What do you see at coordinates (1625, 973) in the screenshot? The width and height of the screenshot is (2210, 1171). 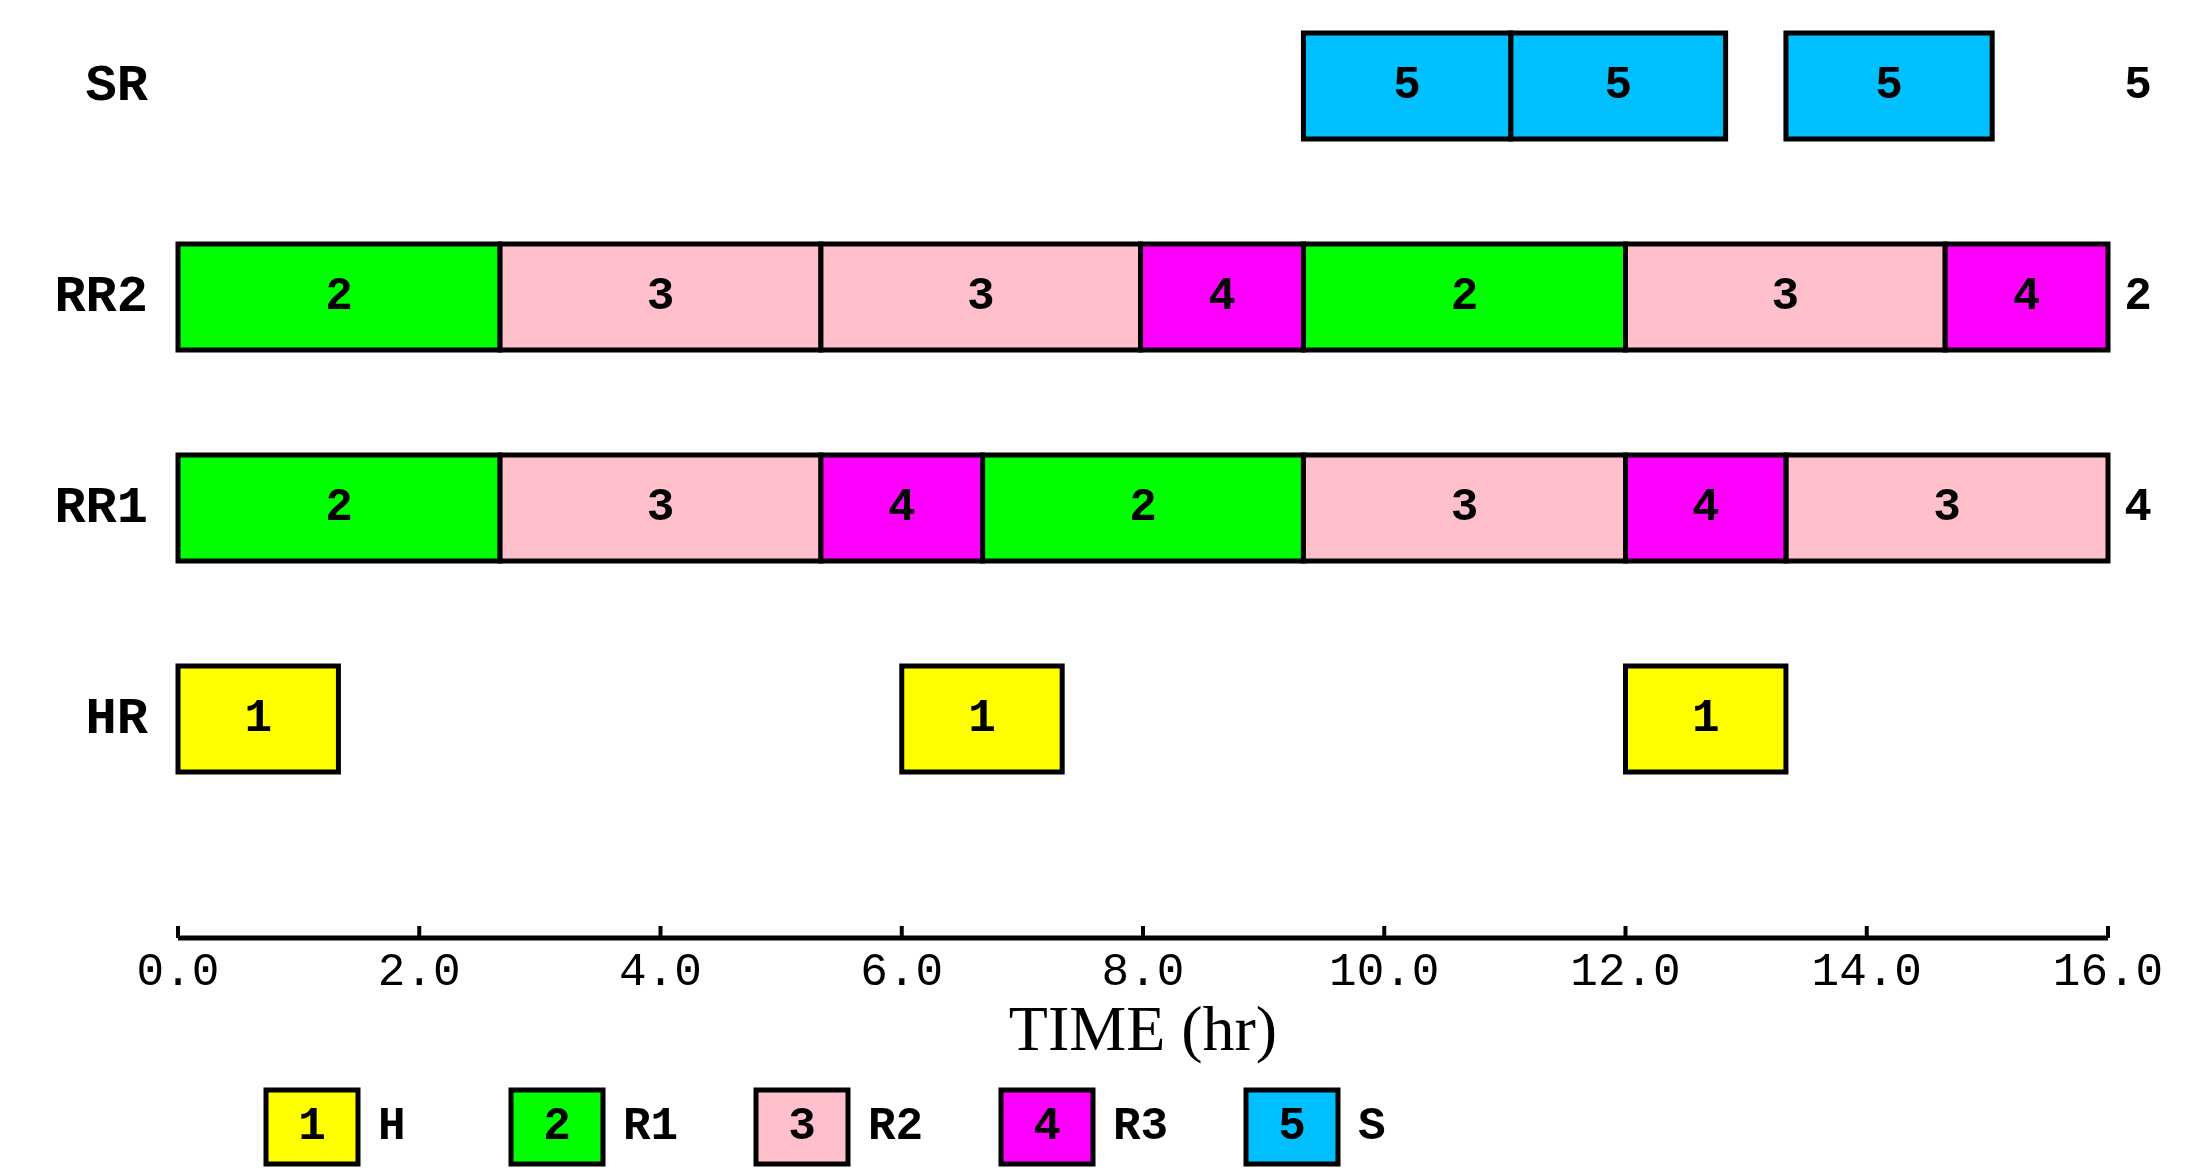 I see `x-tick-label: 12.0` at bounding box center [1625, 973].